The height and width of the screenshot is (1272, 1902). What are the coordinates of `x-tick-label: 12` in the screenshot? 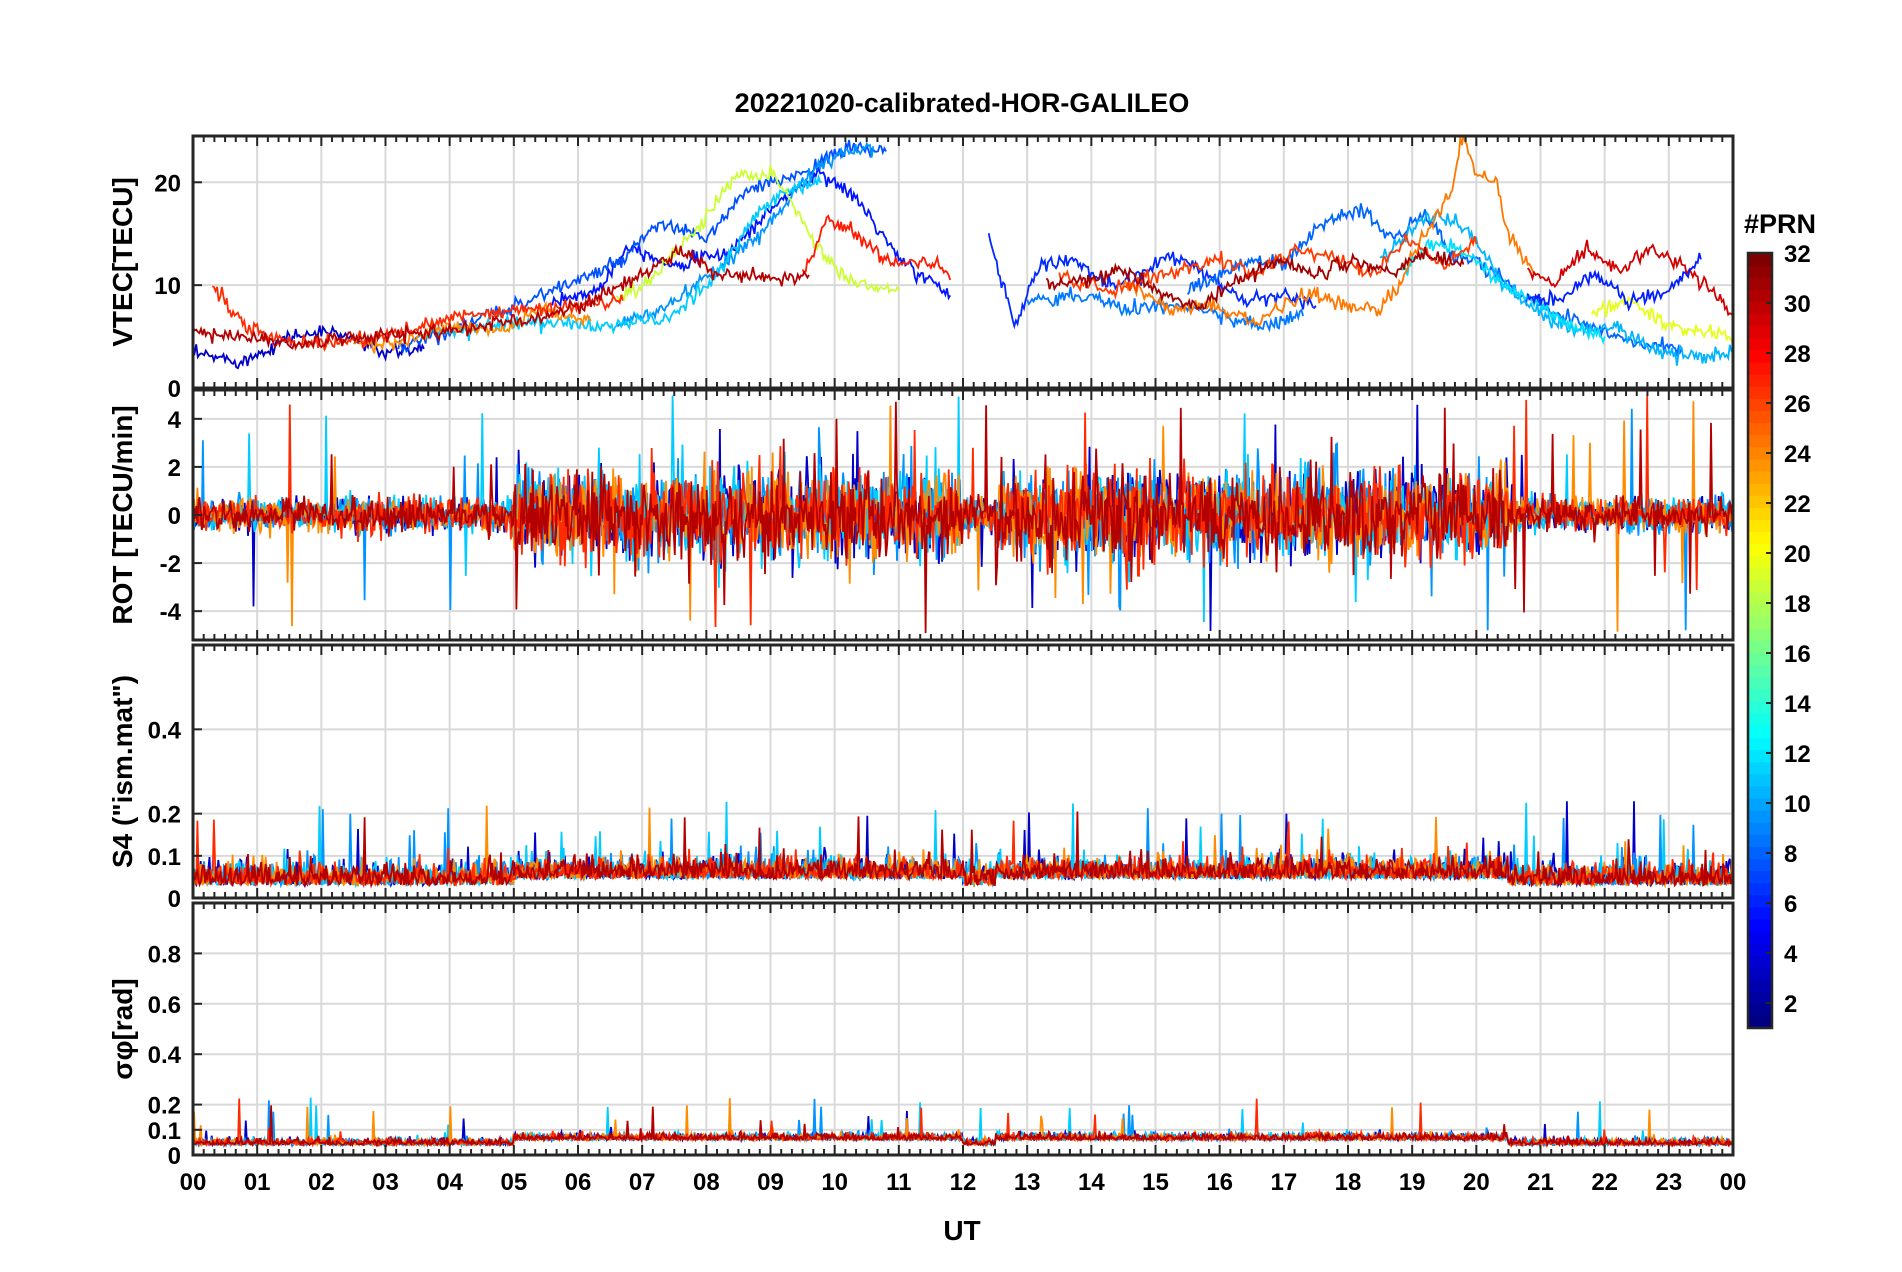 It's located at (963, 1182).